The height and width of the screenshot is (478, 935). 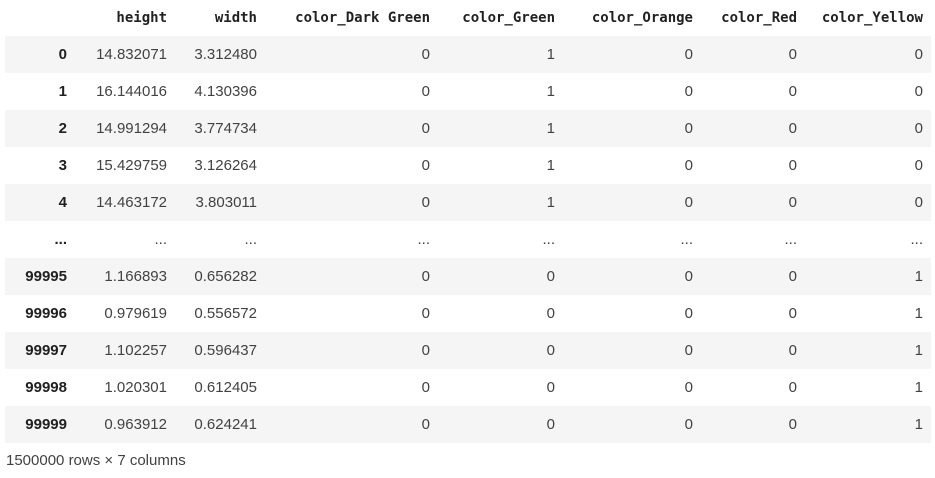 What do you see at coordinates (131, 128) in the screenshot?
I see `table-cell: 14.991294` at bounding box center [131, 128].